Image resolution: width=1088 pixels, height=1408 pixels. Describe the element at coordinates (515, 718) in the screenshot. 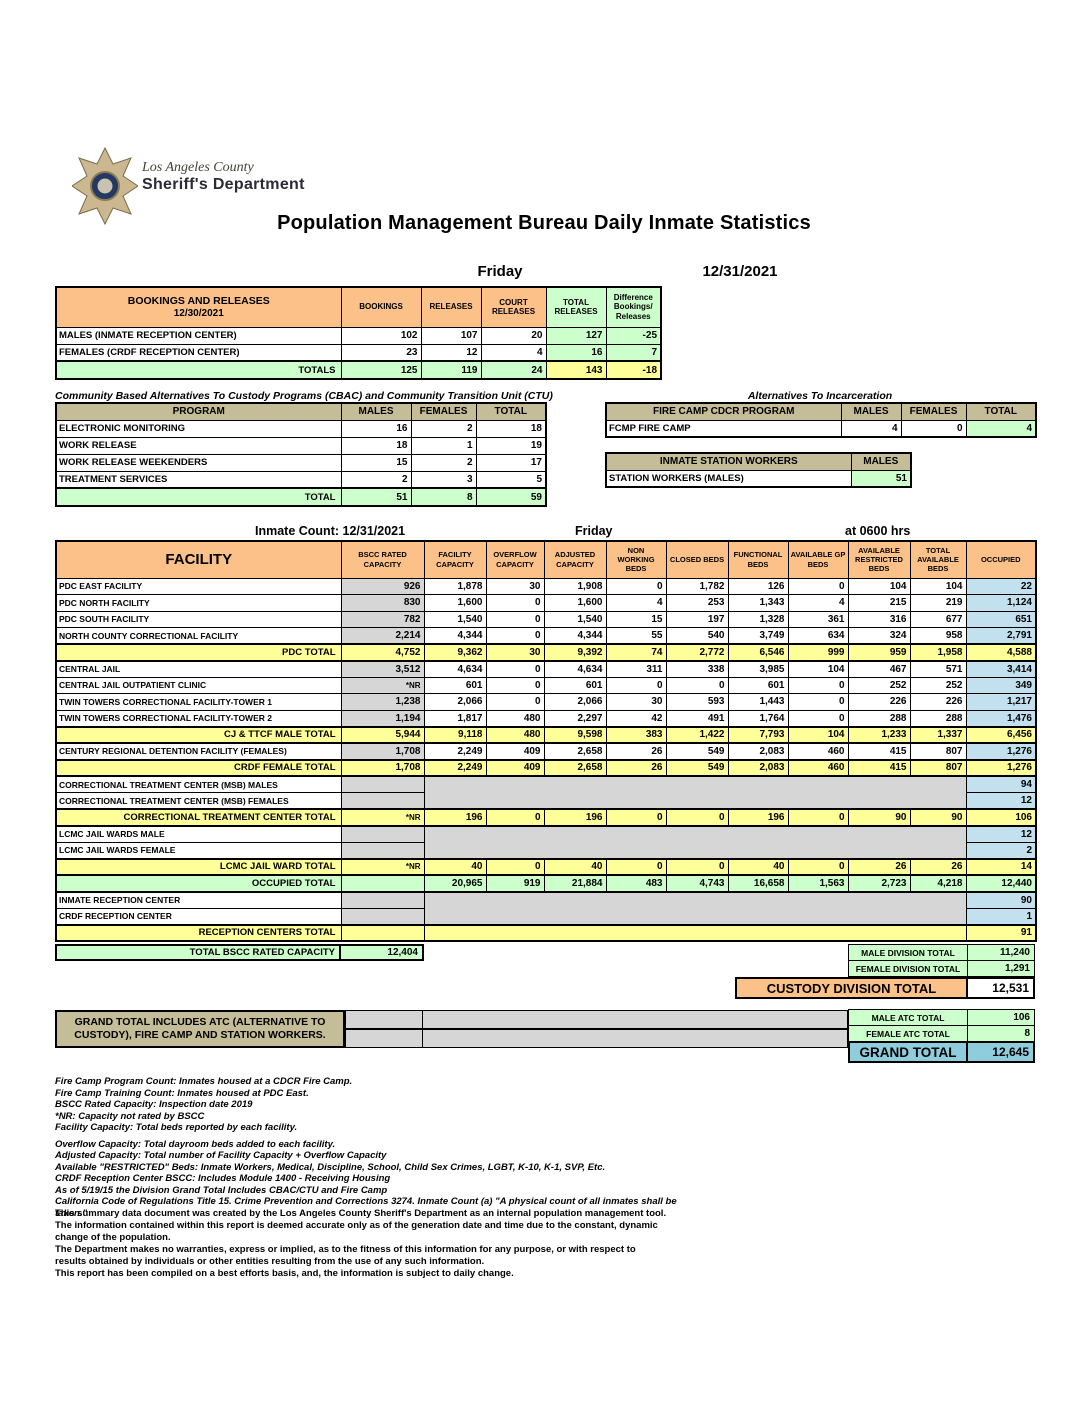

I see `facility-value: 480` at that location.